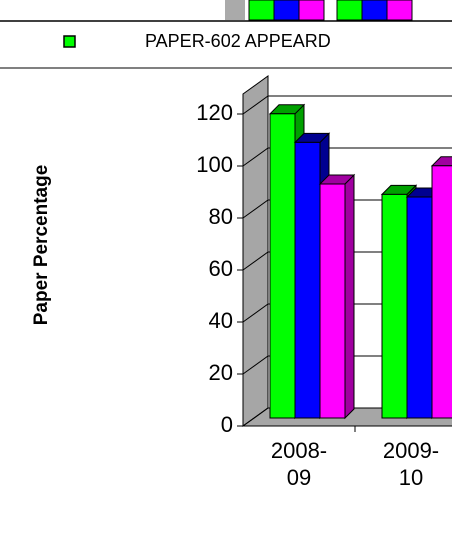  What do you see at coordinates (41, 245) in the screenshot?
I see `y-axis-label: Paper Percentage` at bounding box center [41, 245].